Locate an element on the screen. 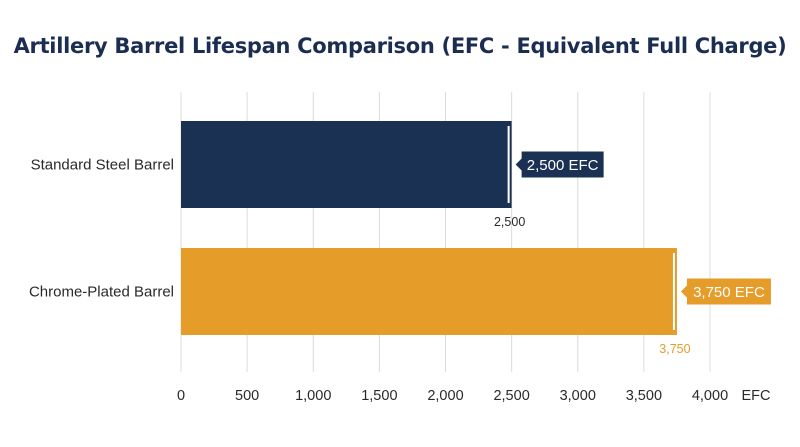  callout-label: 2,500 EFC is located at coordinates (563, 165).